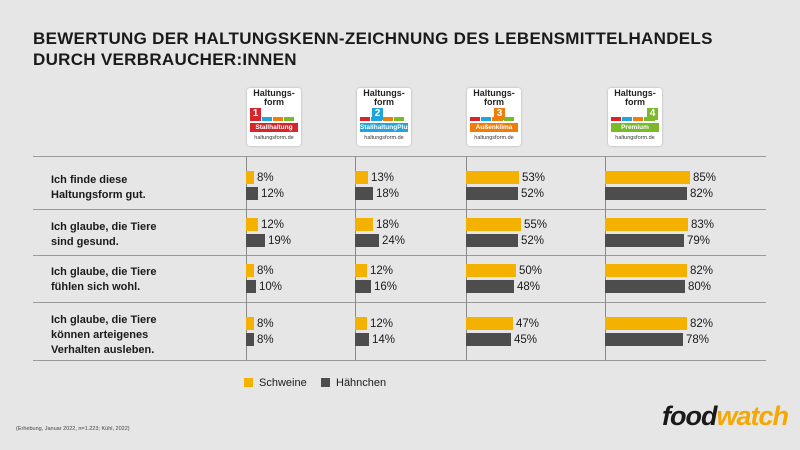  What do you see at coordinates (255, 114) in the screenshot?
I see `logo-number: 1` at bounding box center [255, 114].